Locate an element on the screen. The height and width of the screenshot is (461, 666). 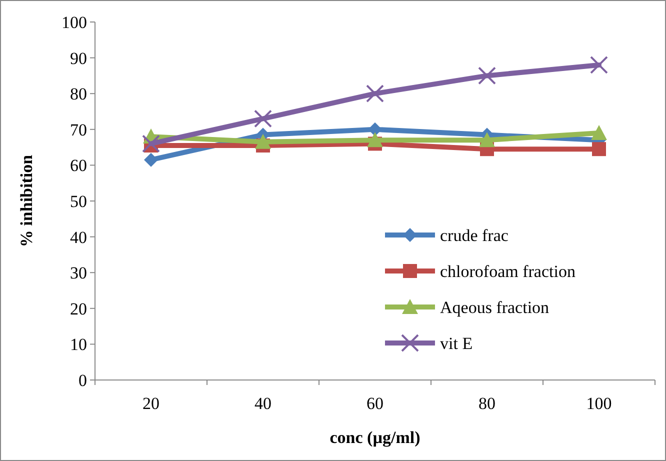
legend-label: Aqeous fraction is located at coordinates (495, 307).